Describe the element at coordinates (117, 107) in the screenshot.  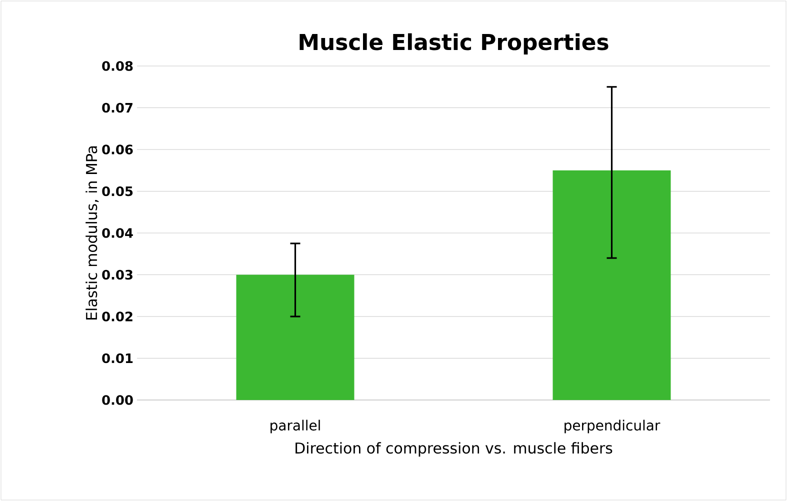
I see `y-tick-label: 0.07` at that location.